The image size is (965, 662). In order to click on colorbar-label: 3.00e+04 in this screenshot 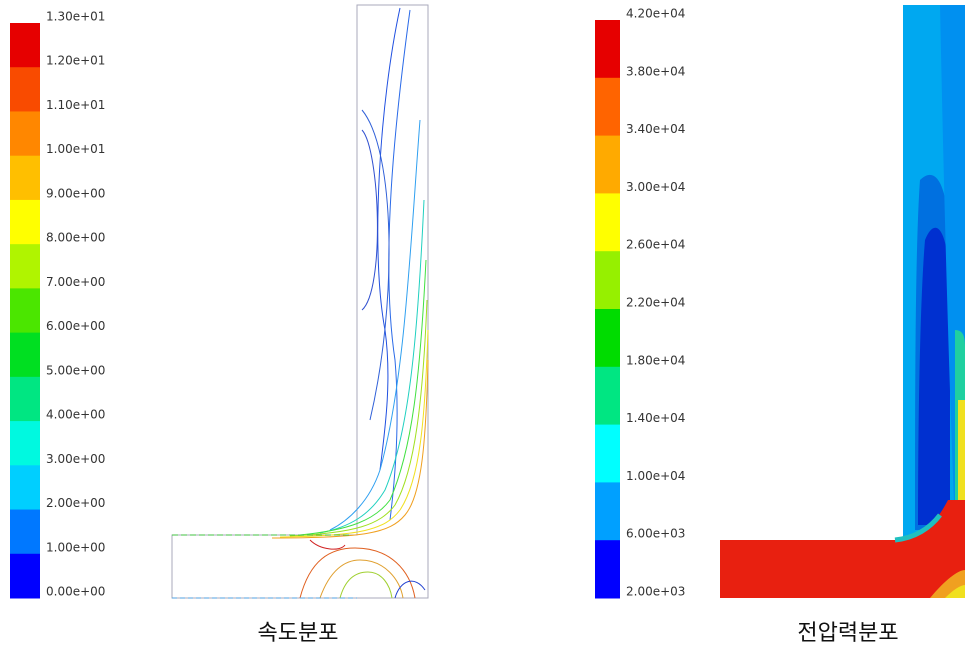, I will do `click(655, 187)`.